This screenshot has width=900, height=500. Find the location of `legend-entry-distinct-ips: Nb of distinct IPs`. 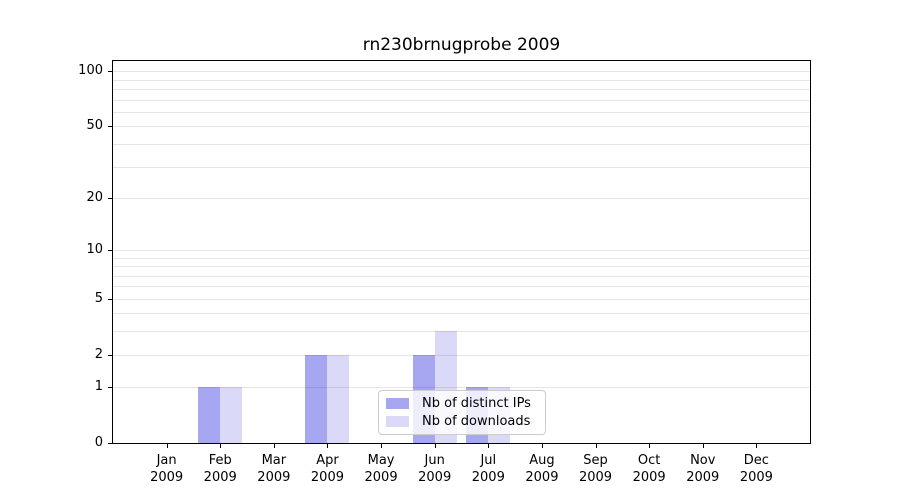

legend-entry-distinct-ips: Nb of distinct IPs is located at coordinates (462, 403).